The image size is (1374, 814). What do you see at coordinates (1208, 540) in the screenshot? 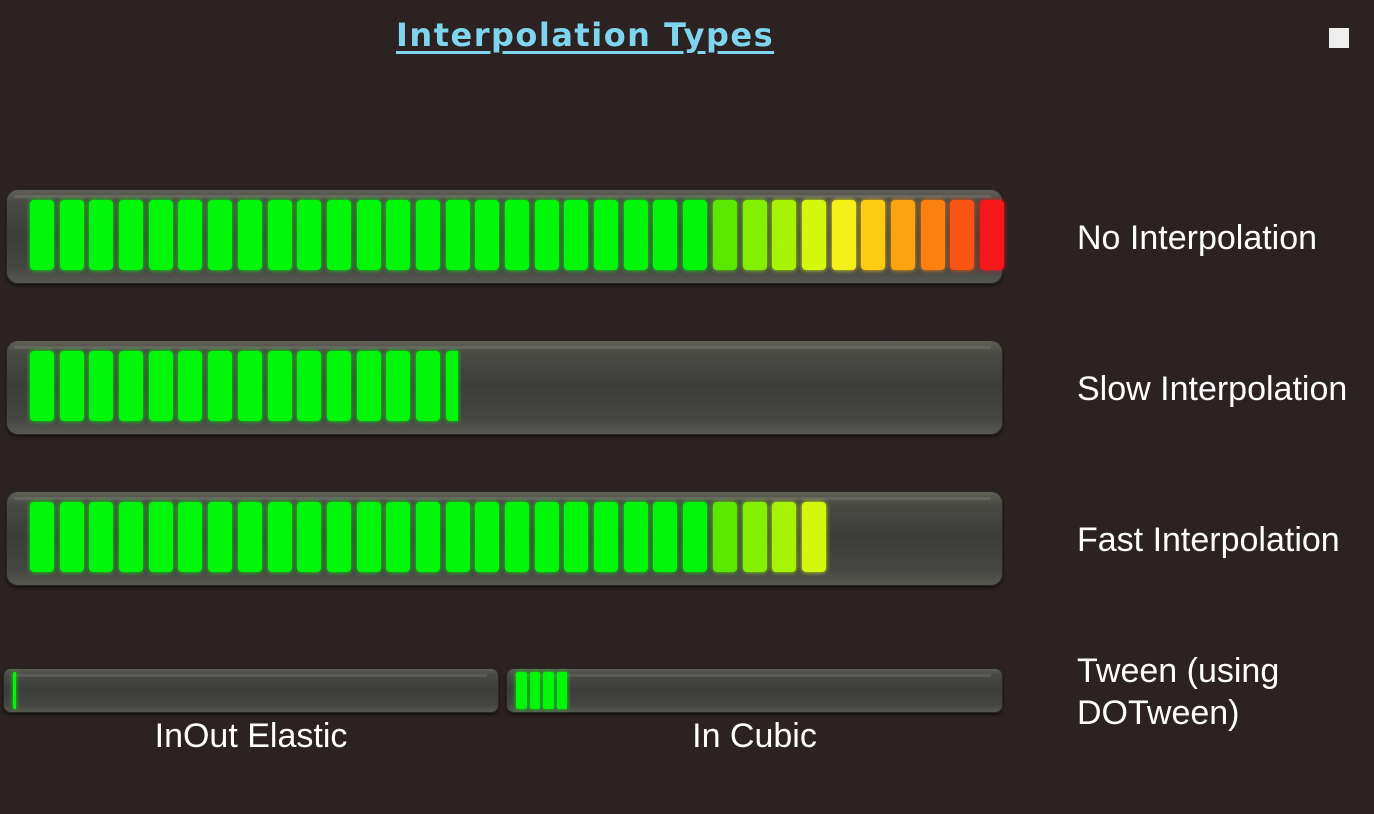
I see `label-fast-interpolation: Fast Interpolation` at bounding box center [1208, 540].